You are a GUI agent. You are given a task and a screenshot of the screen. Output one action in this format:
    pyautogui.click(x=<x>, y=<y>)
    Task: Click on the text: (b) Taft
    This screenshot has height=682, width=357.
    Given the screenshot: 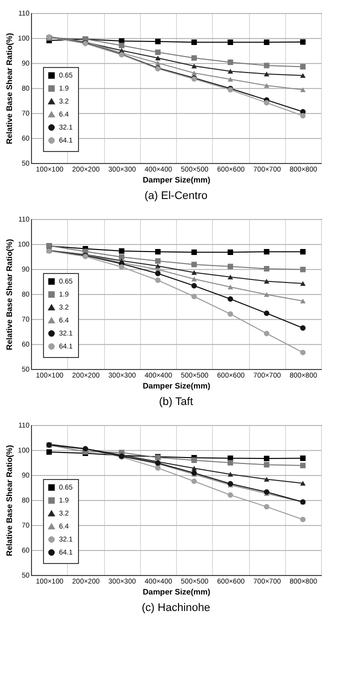 What is the action you would take?
    pyautogui.click(x=176, y=402)
    